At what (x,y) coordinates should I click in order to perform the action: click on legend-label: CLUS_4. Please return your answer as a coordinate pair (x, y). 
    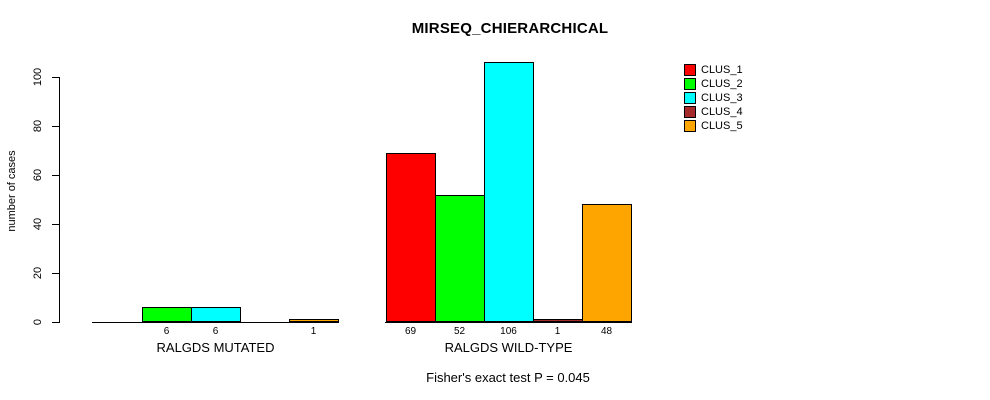
    Looking at the image, I should click on (722, 112).